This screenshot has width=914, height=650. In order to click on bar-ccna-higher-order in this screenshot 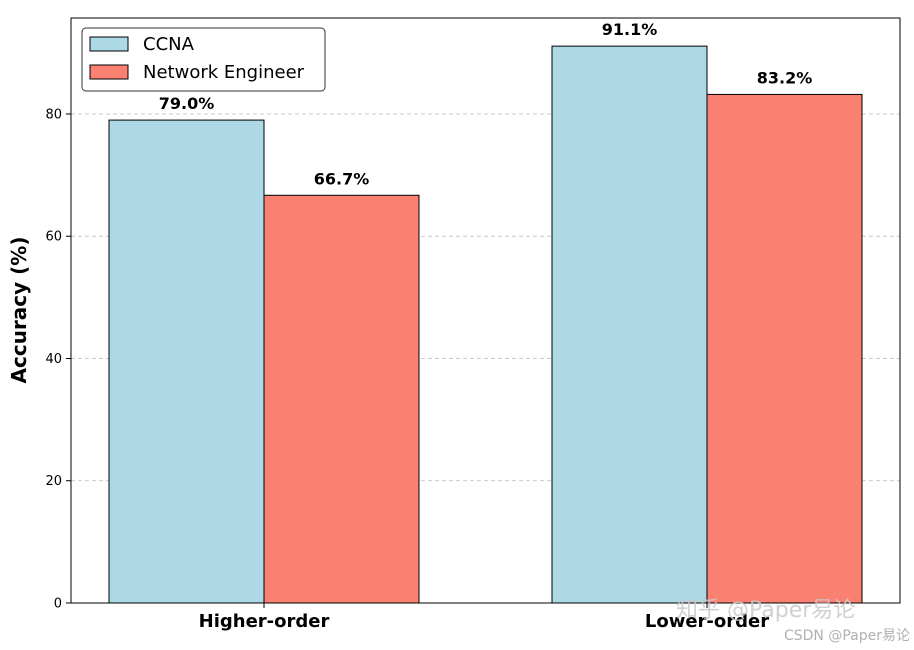, I will do `click(186, 361)`.